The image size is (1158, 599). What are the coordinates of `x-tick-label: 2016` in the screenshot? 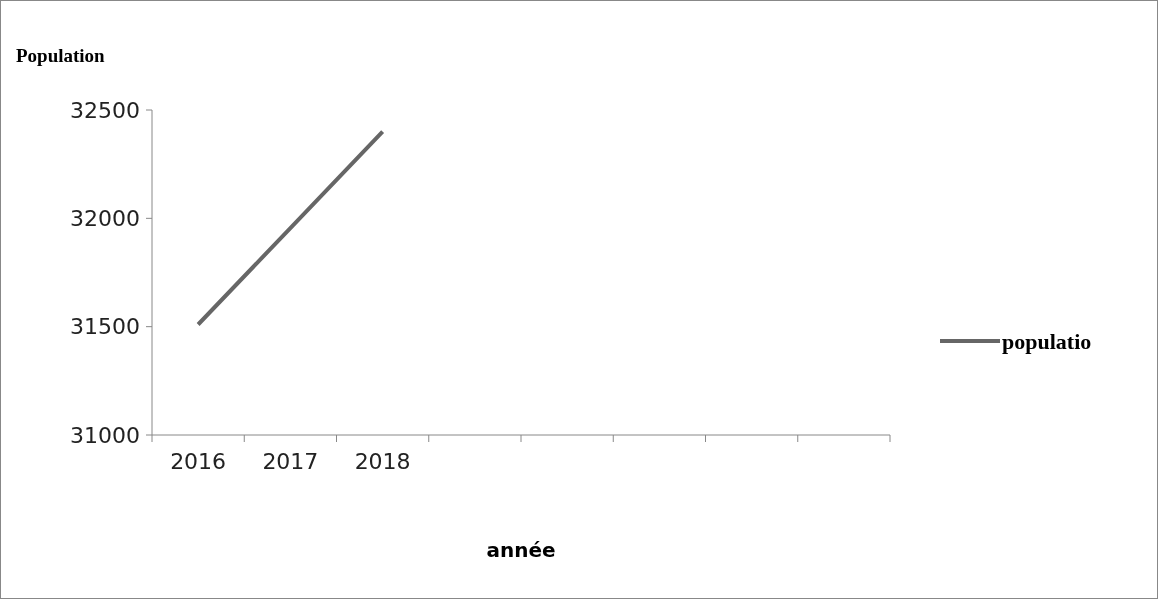 It's located at (198, 461).